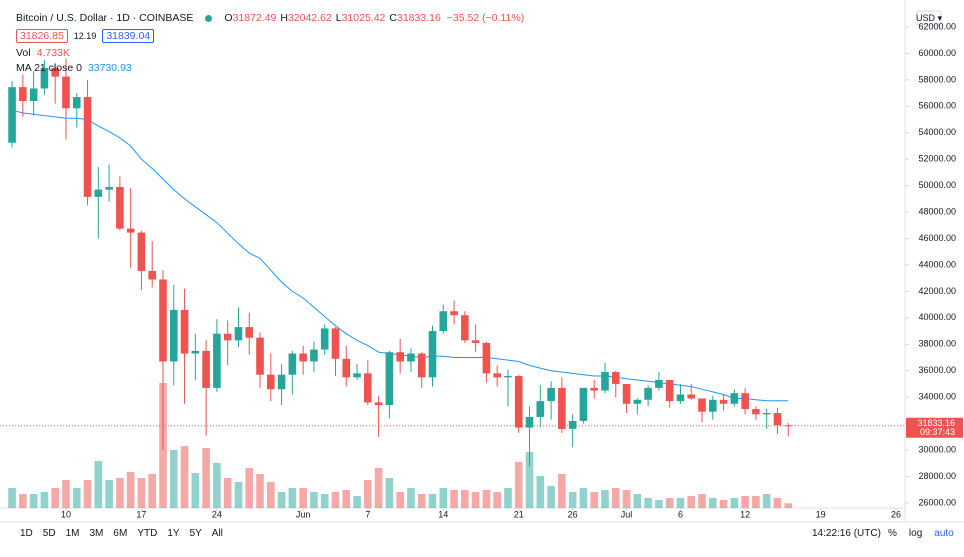 The width and height of the screenshot is (964, 557). What do you see at coordinates (937, 502) in the screenshot?
I see `y-tick-label: 26000.00` at bounding box center [937, 502].